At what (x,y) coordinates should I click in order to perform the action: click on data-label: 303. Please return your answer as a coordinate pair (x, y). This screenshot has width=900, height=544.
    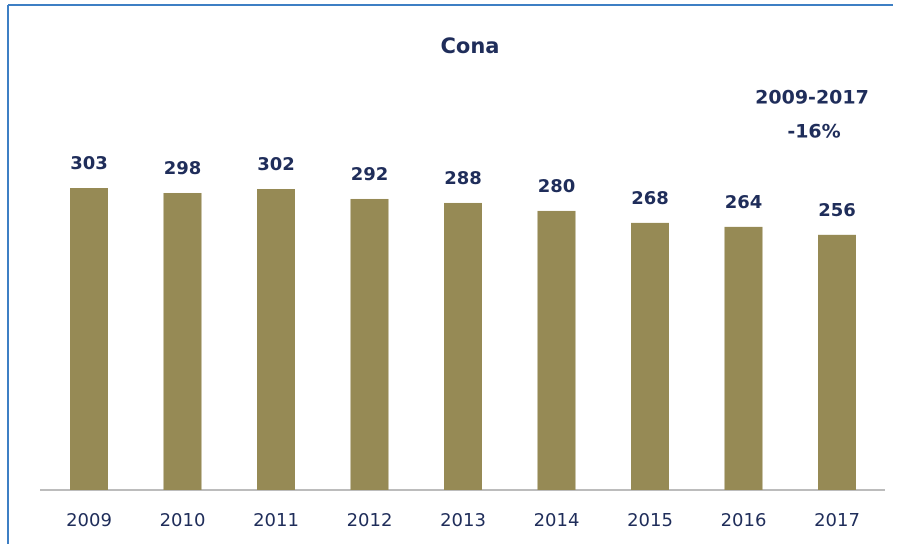
    Looking at the image, I should click on (89, 163).